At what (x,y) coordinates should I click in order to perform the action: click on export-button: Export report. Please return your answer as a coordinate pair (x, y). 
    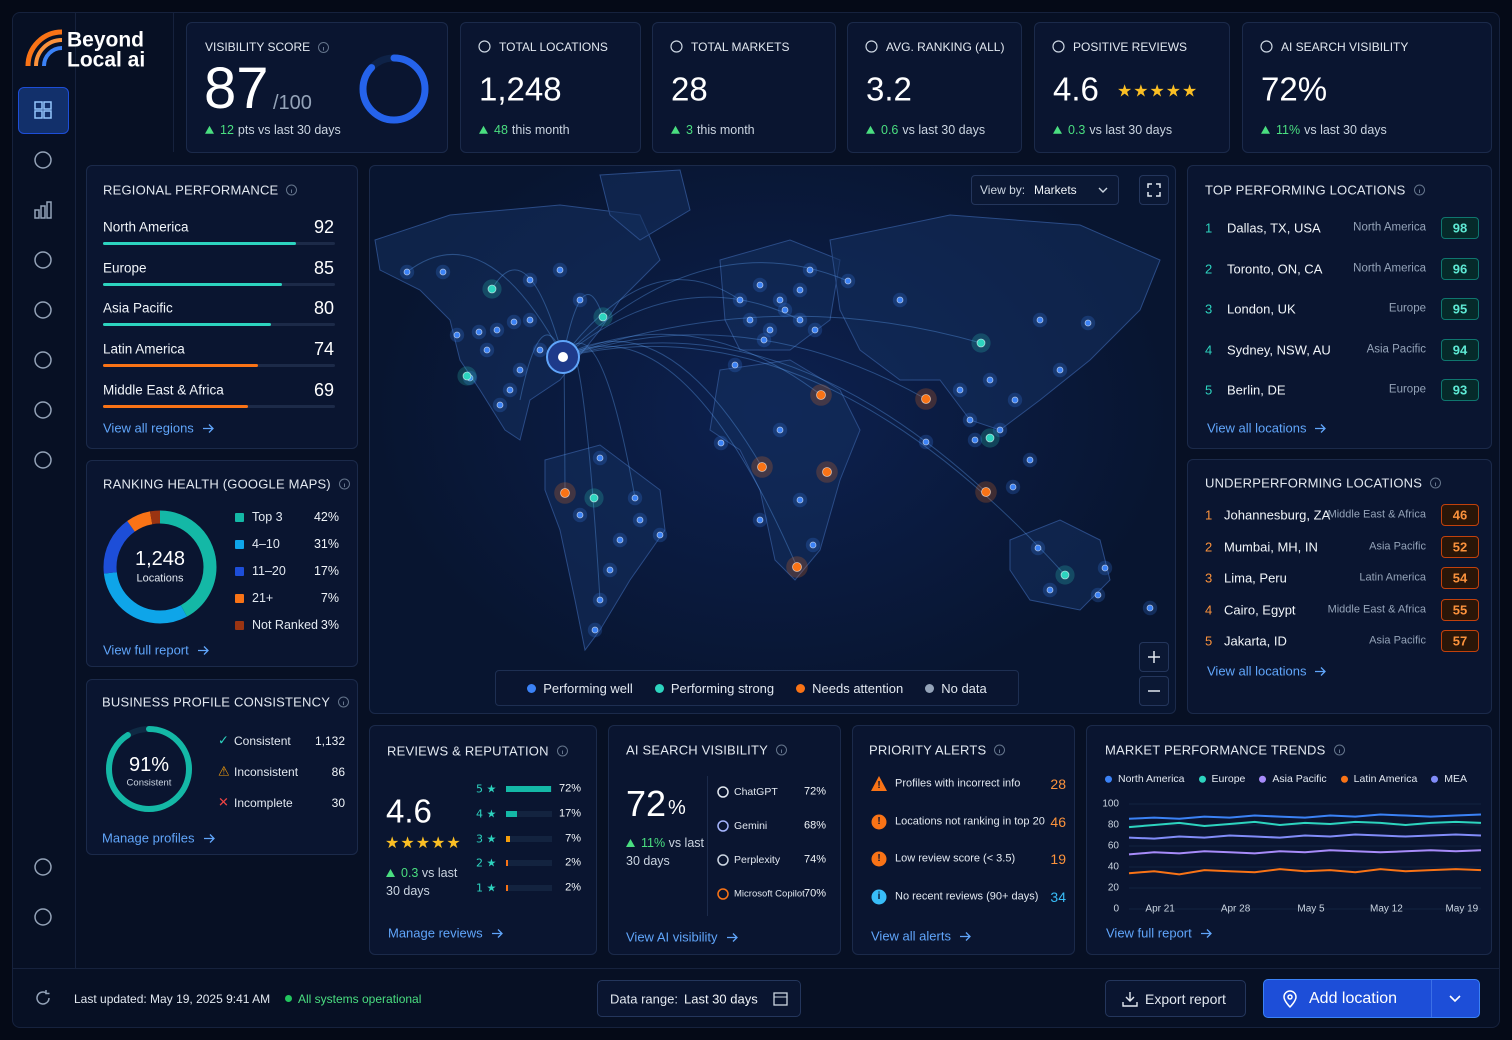
    Looking at the image, I should click on (1175, 998).